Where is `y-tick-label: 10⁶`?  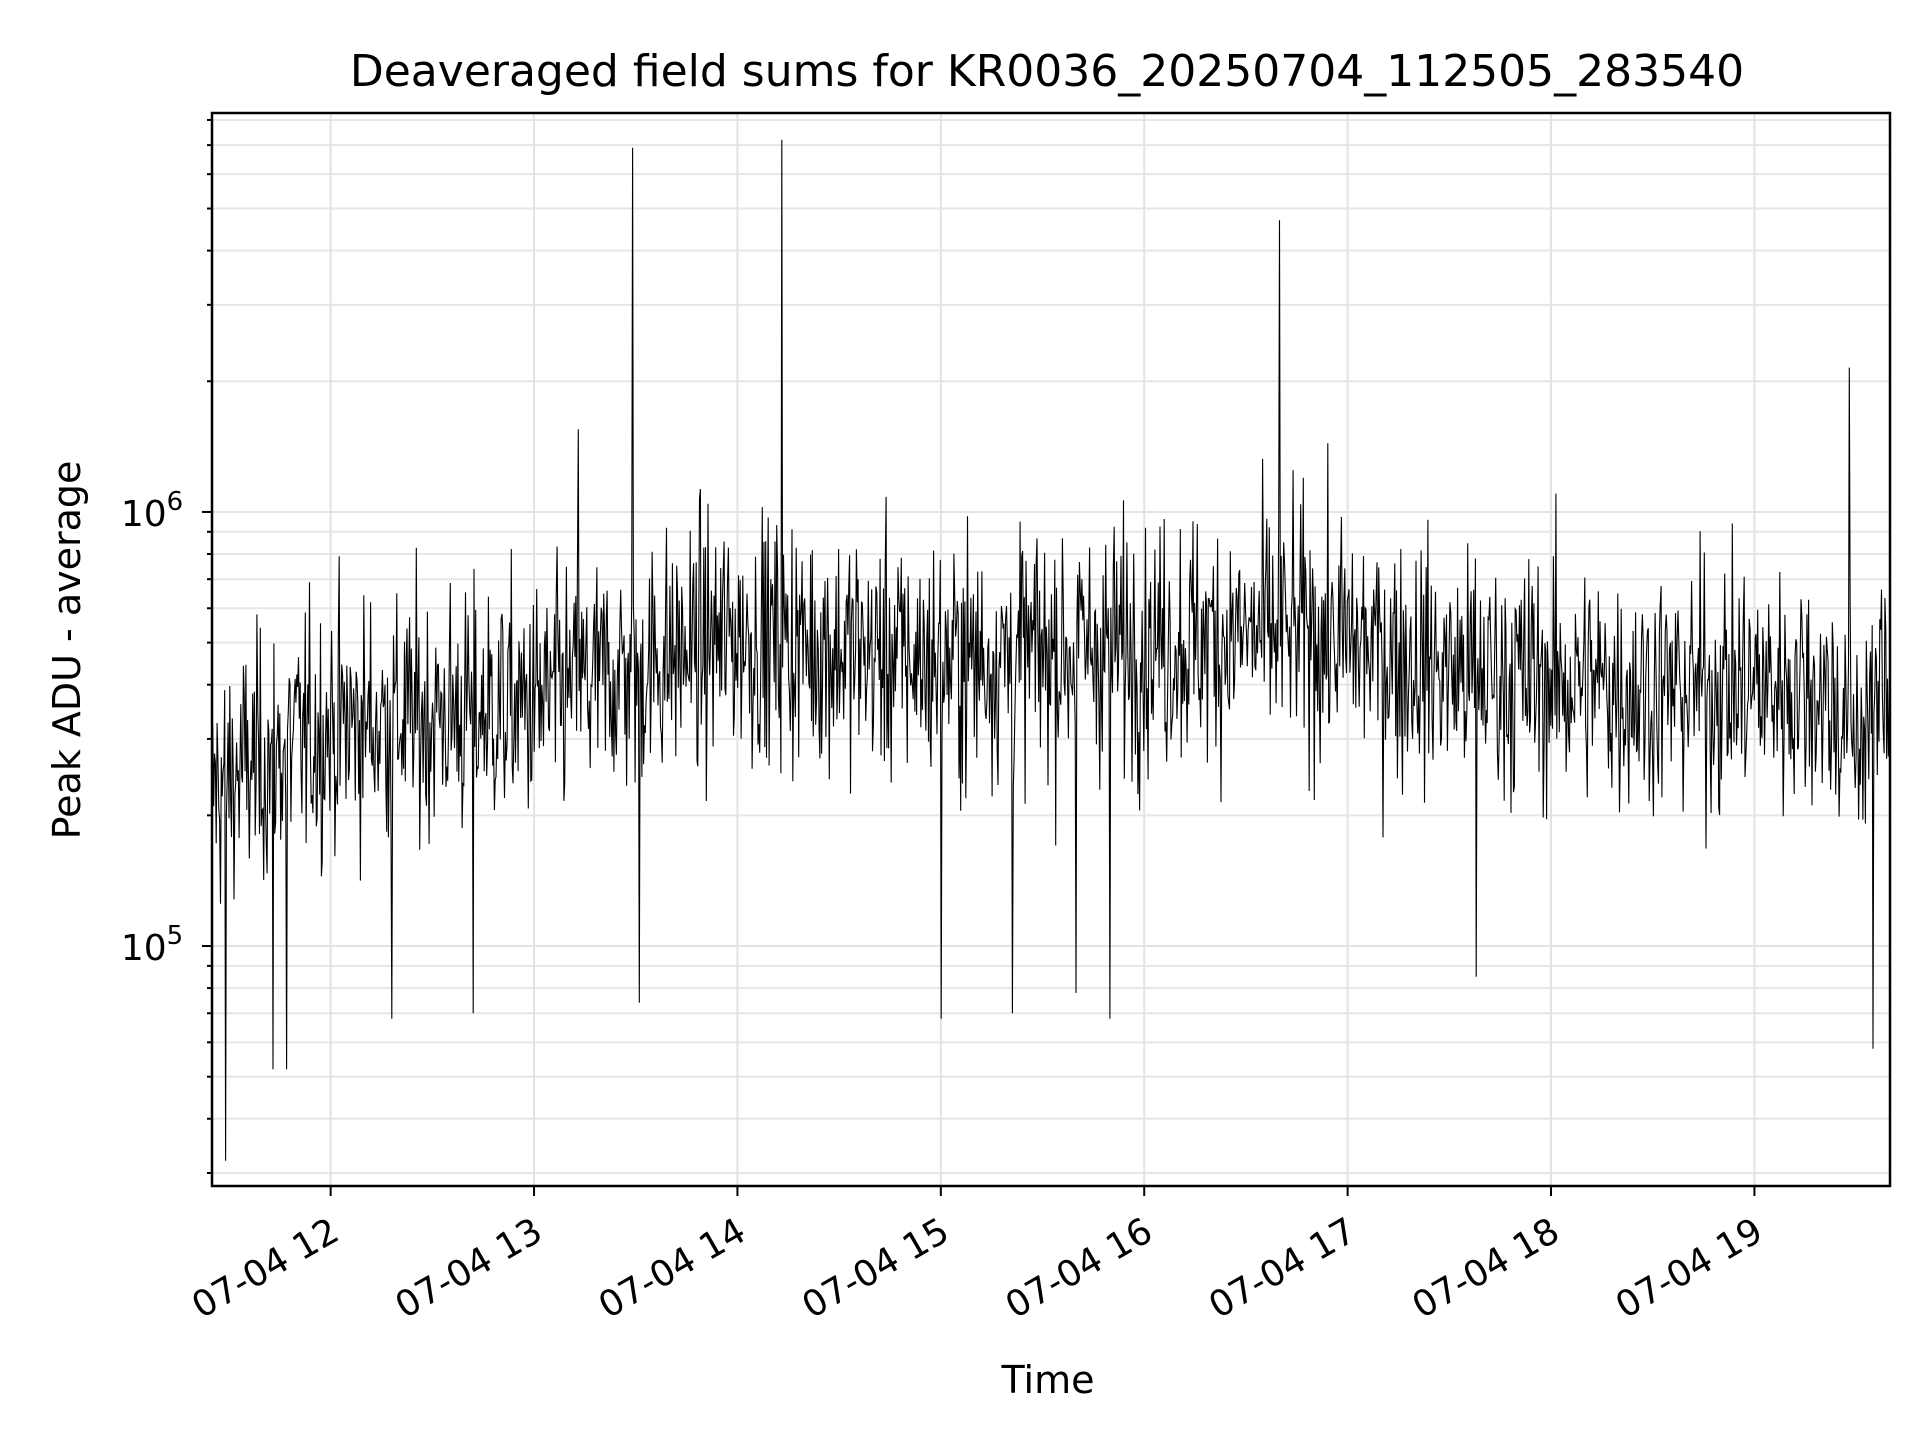
y-tick-label: 10⁶ is located at coordinates (152, 511).